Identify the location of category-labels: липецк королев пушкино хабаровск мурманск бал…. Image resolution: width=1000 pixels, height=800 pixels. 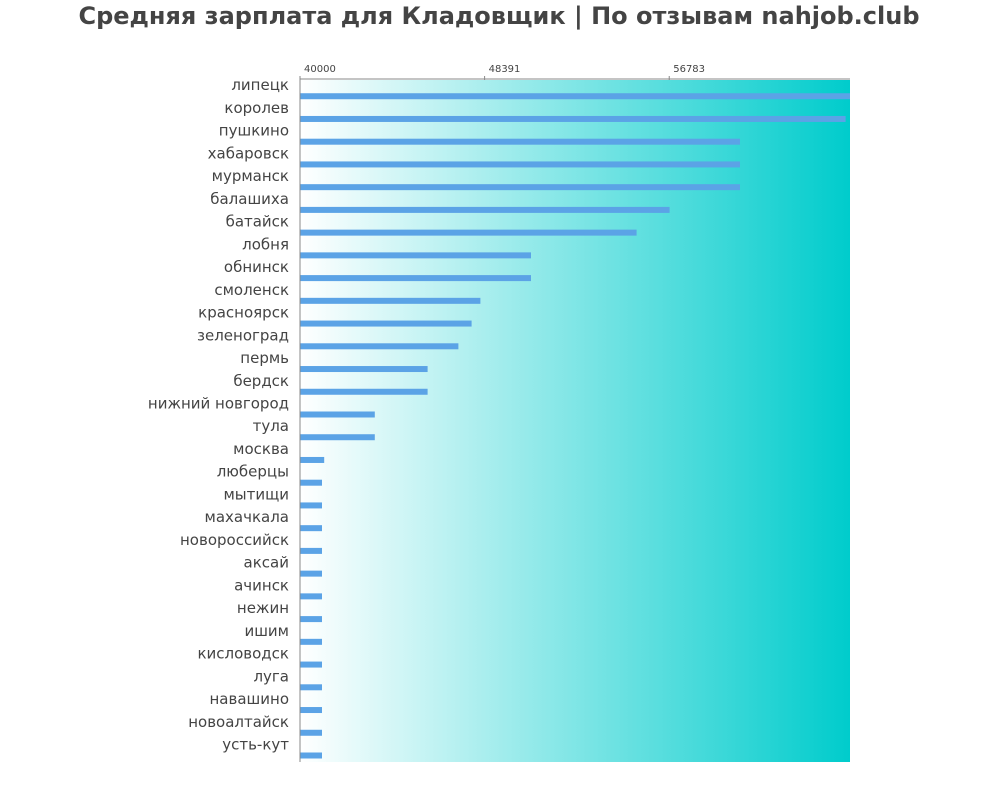
(218, 414).